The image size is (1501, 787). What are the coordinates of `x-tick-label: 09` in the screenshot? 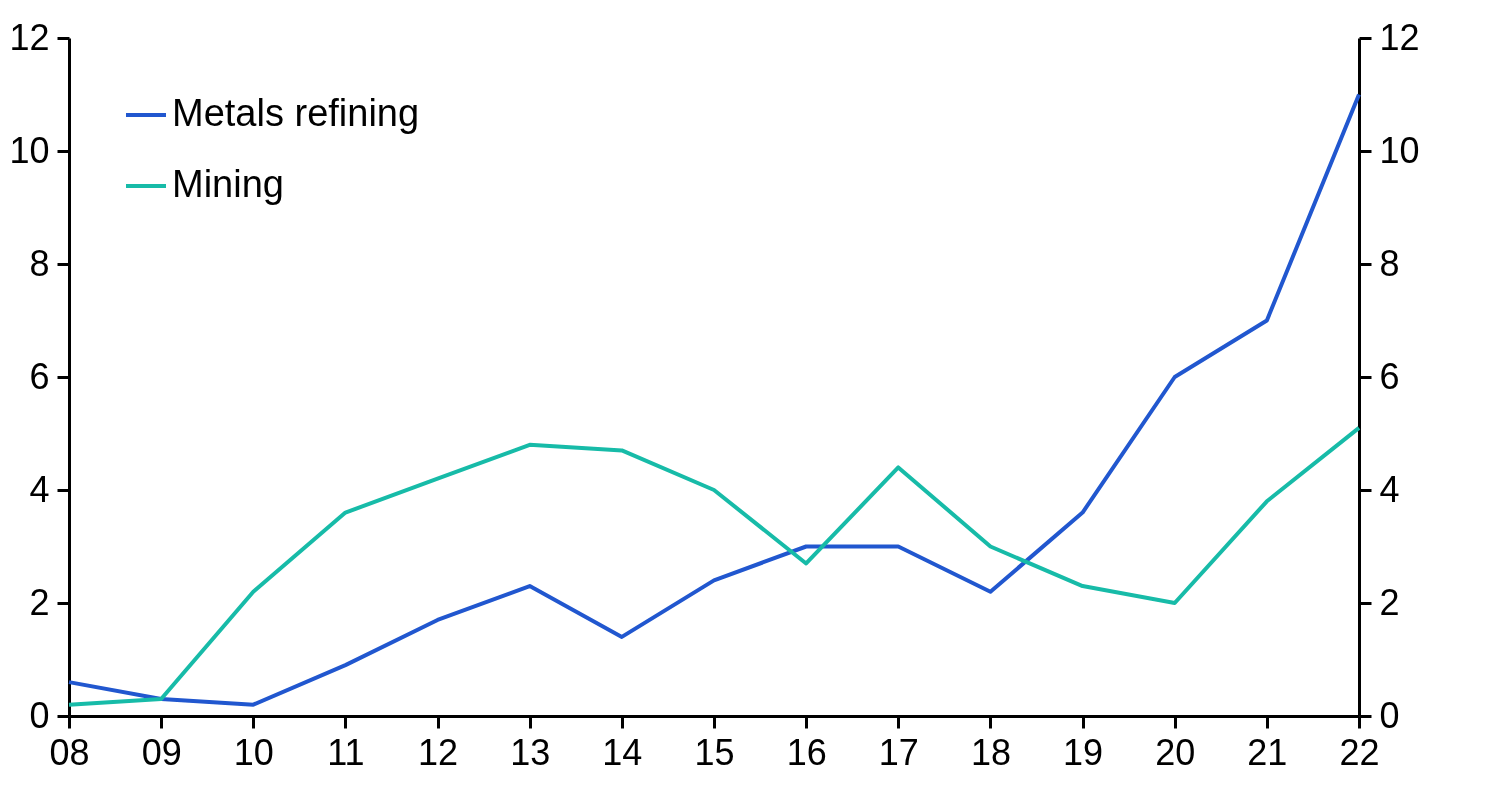 It's located at (161, 752).